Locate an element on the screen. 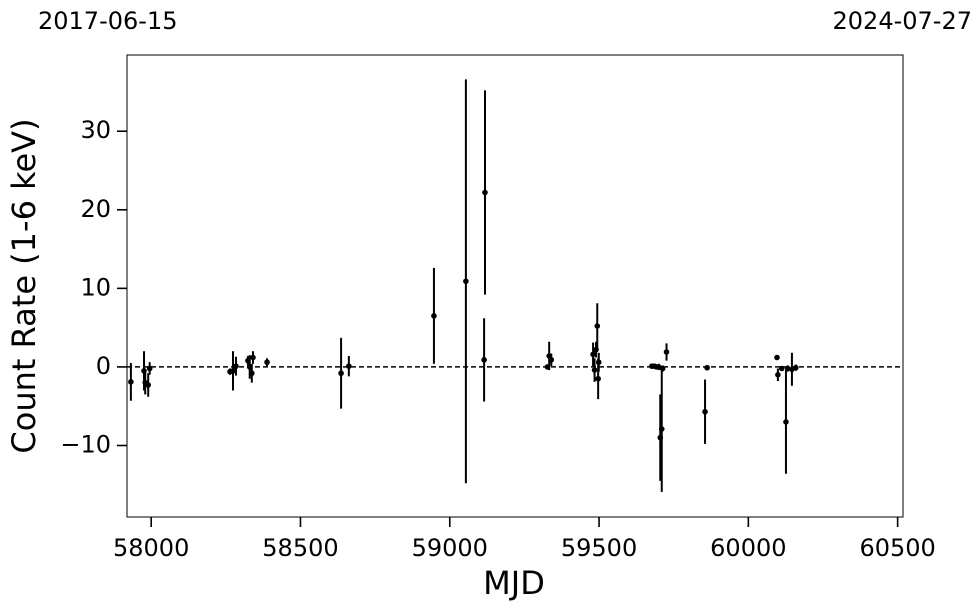 This screenshot has height=613, width=980. y-tick-label: −10 is located at coordinates (85, 445).